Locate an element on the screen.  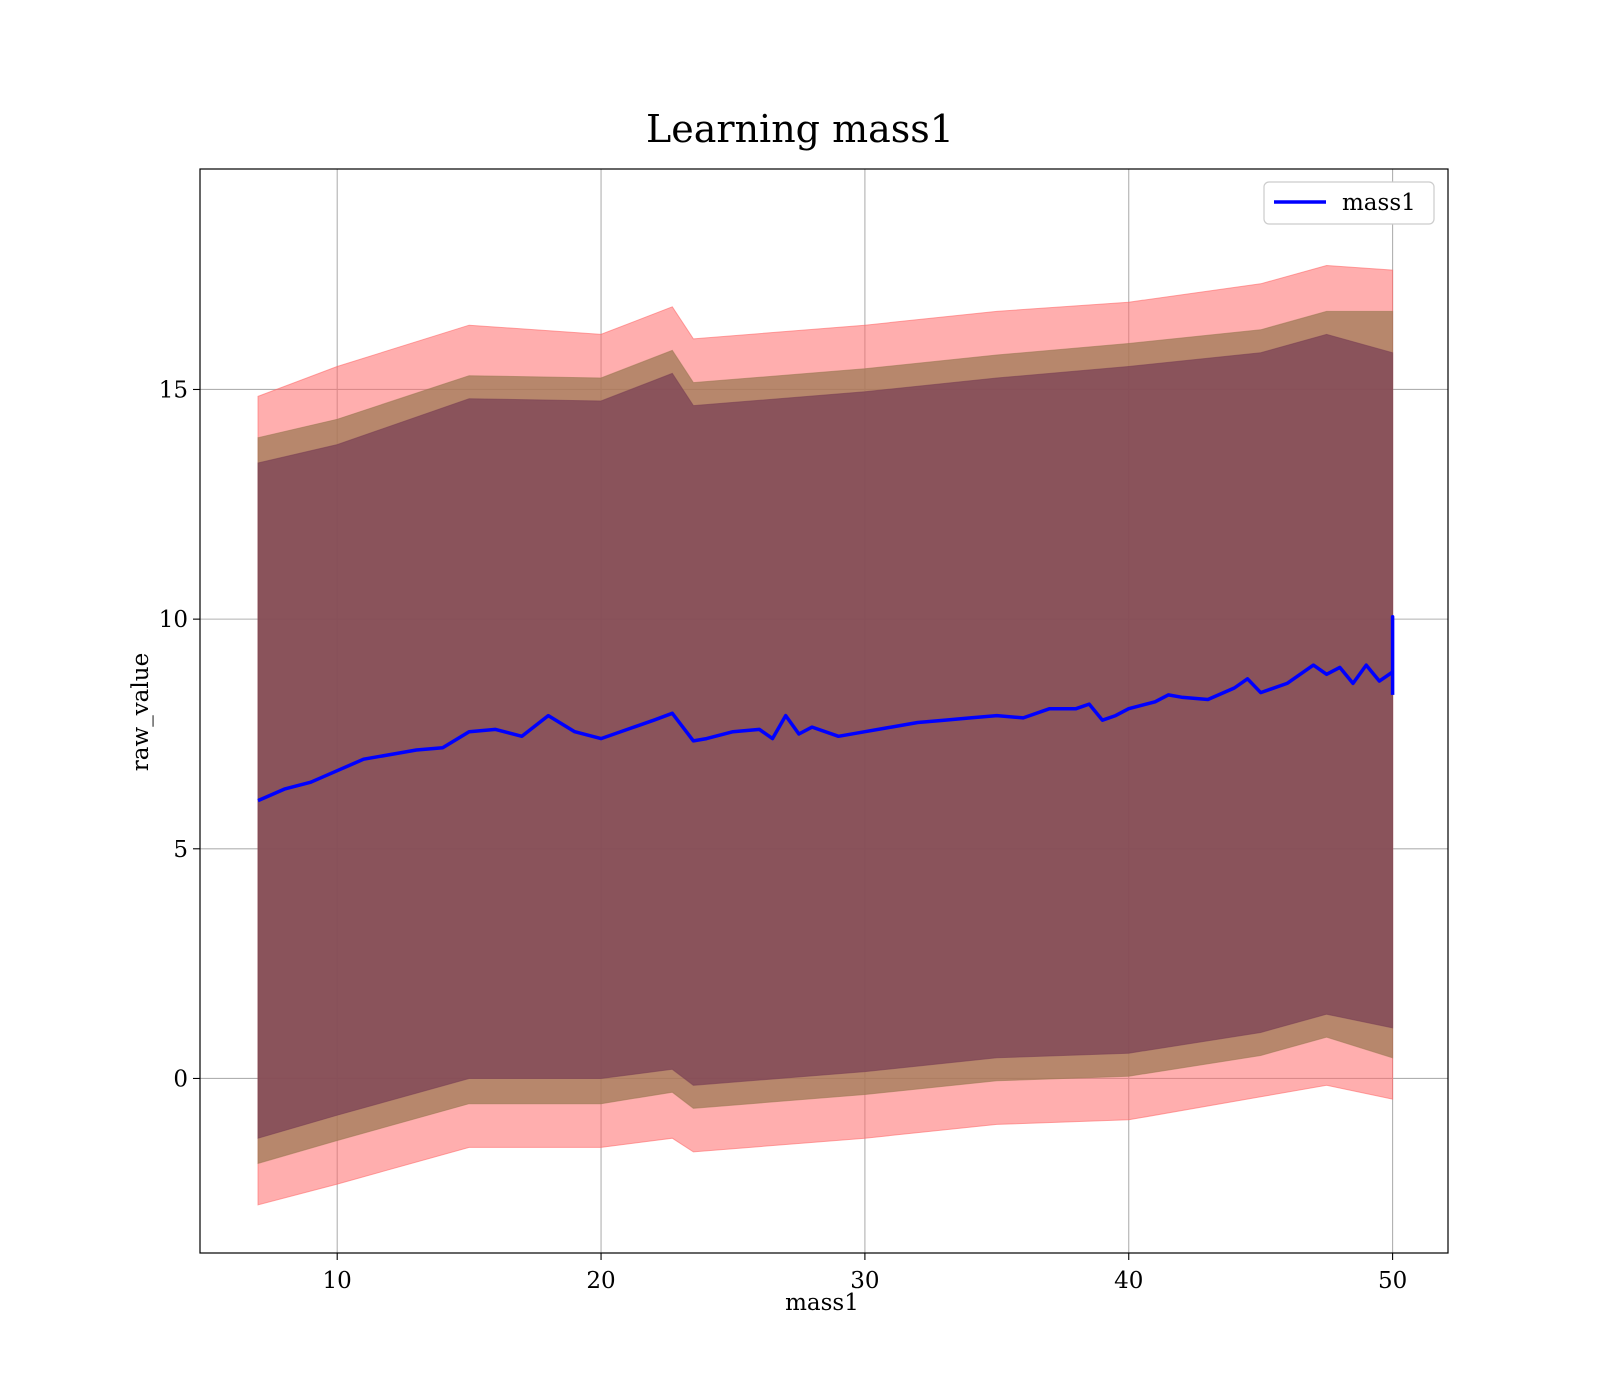
x-tick-label-40: 40 is located at coordinates (1128, 1281).